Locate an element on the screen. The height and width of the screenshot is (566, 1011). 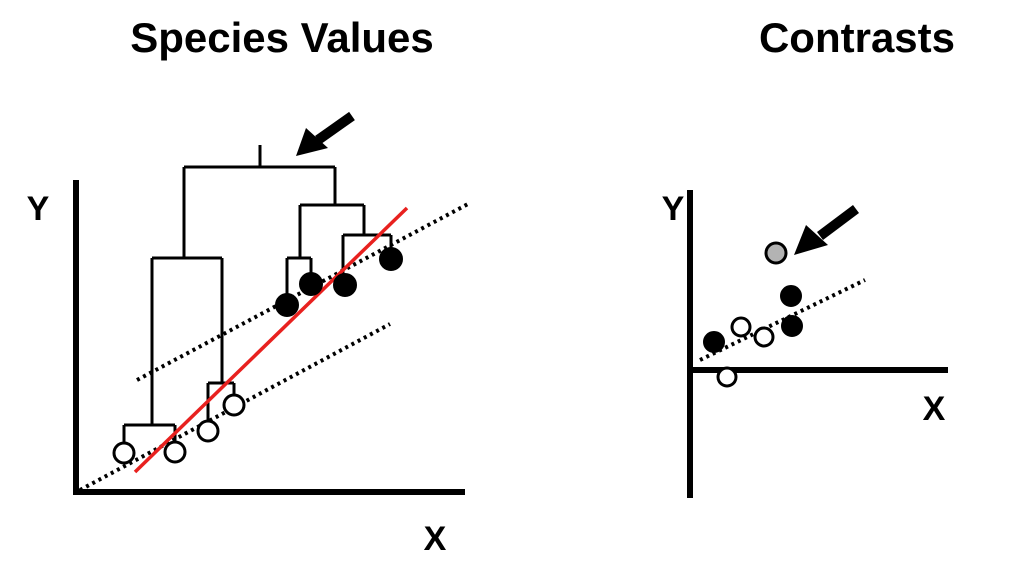
filled-species-points is located at coordinates (339, 282).